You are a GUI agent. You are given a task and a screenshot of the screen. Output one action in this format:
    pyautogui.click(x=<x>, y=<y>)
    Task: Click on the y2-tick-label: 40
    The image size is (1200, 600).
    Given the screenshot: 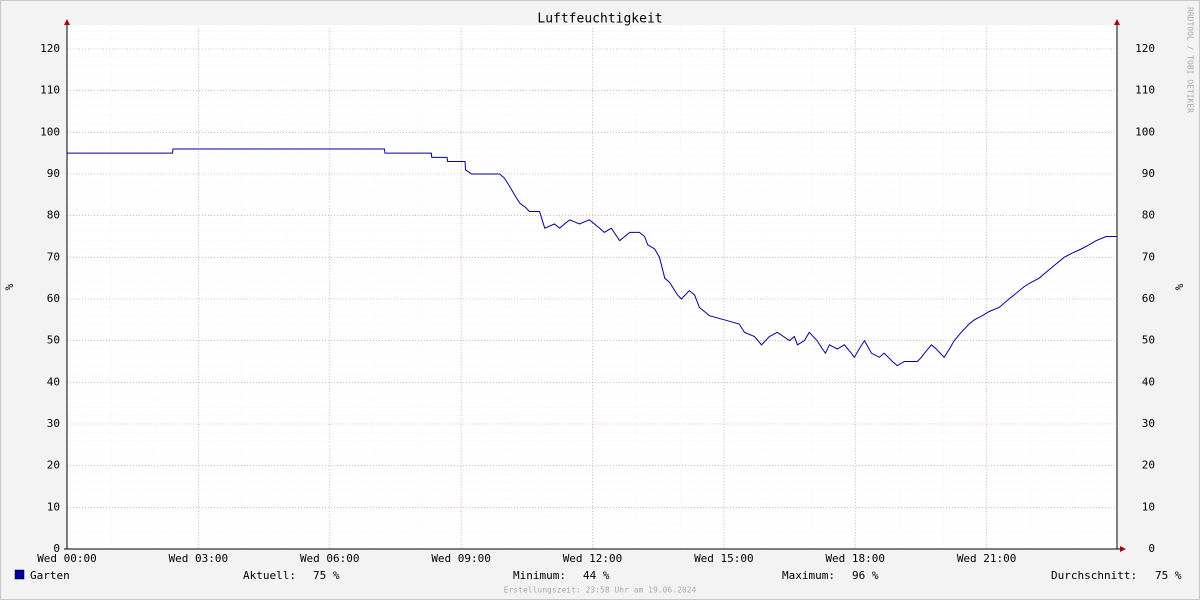 What is the action you would take?
    pyautogui.click(x=1148, y=381)
    